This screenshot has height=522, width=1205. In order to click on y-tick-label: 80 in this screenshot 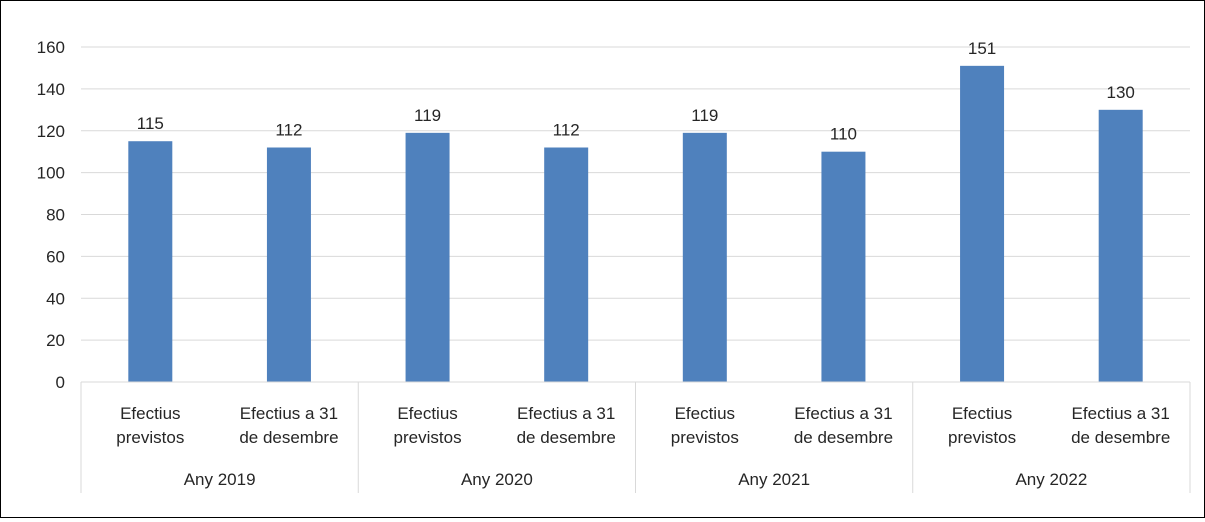, I will do `click(55, 215)`.